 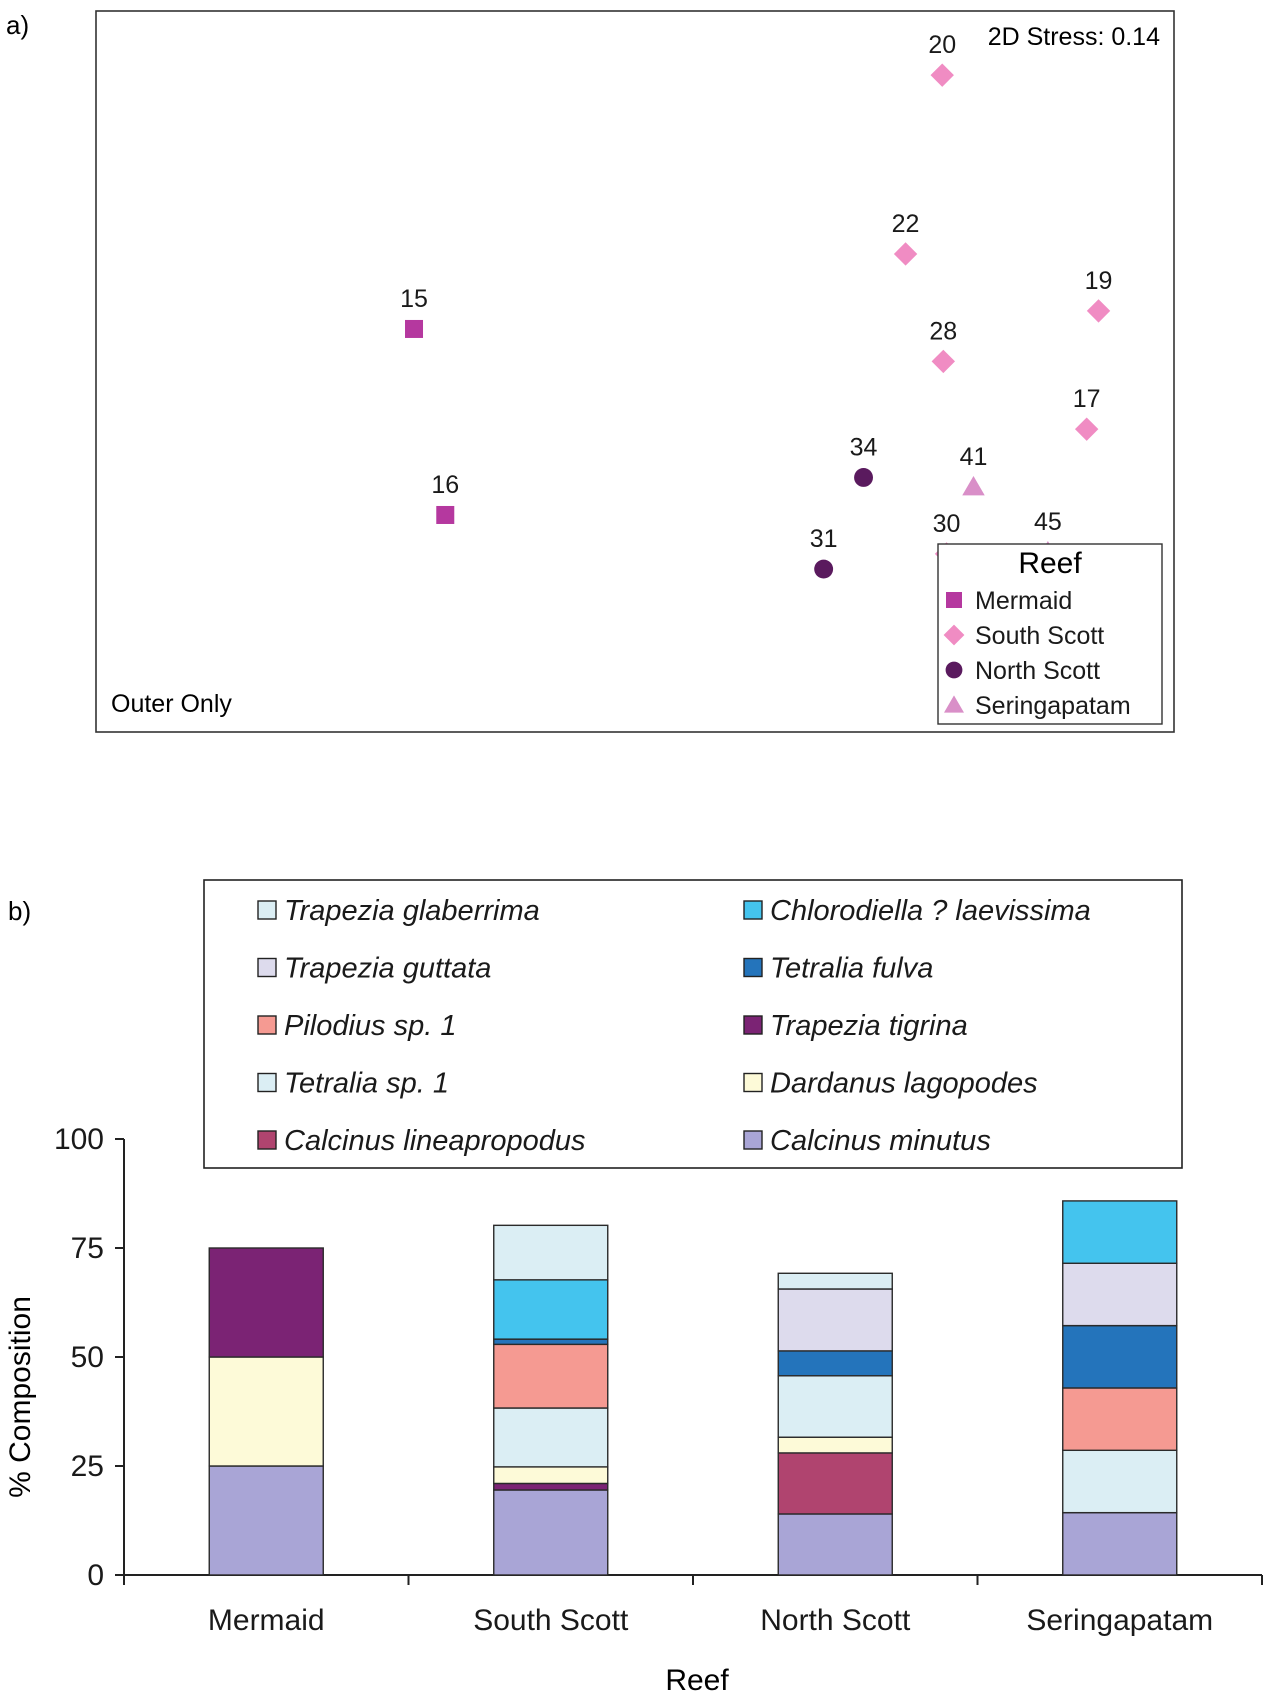 What do you see at coordinates (930, 911) in the screenshot?
I see `legend-label: Chlorodiella ? laevissima` at bounding box center [930, 911].